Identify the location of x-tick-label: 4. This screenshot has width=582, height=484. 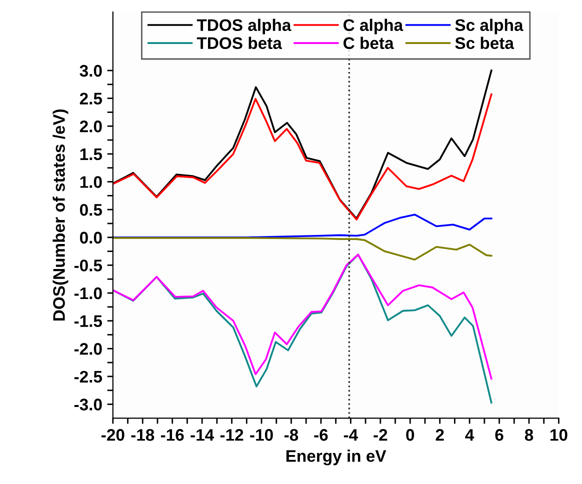
(469, 435).